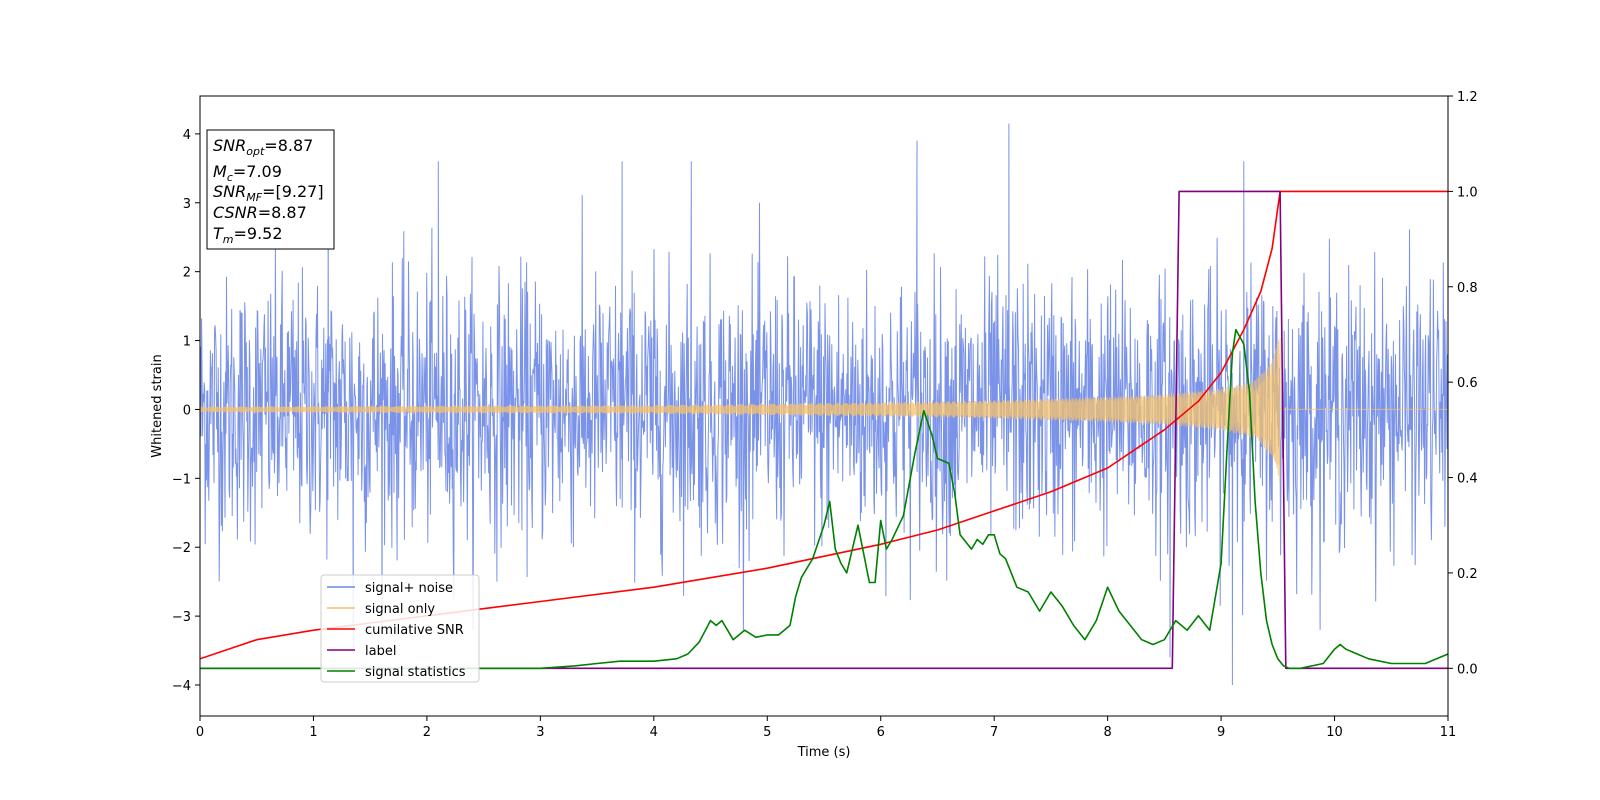  I want to click on y-left-tick-label: −1, so click(181, 479).